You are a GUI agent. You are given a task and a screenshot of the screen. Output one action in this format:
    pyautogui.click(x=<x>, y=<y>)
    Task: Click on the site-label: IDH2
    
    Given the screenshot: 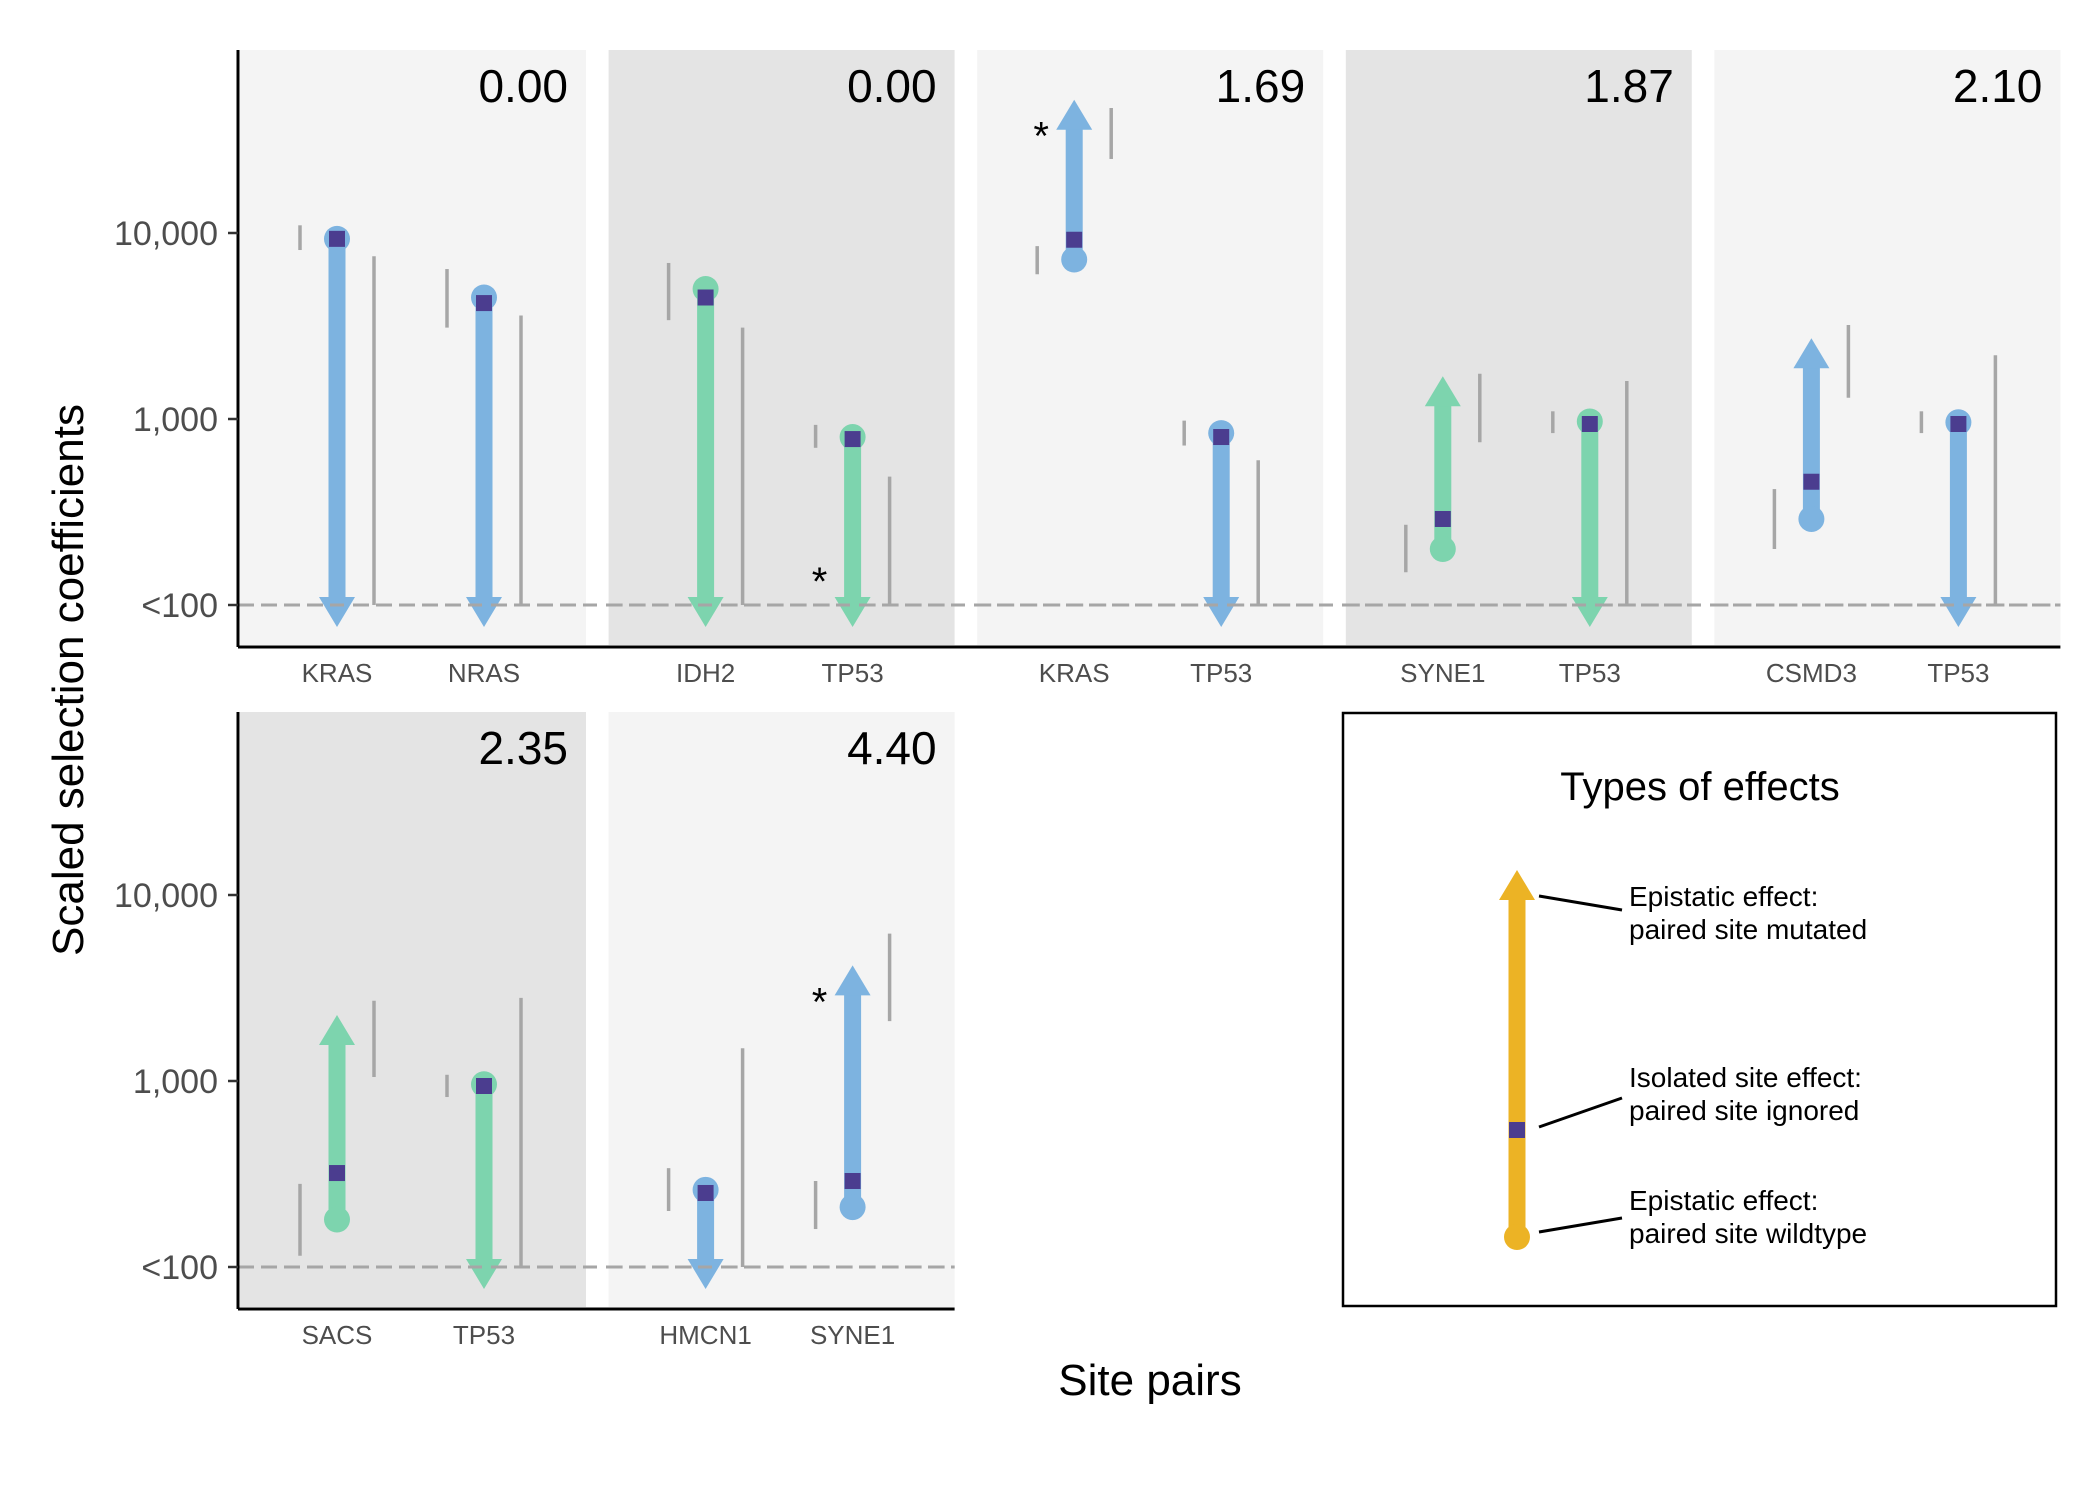 What is the action you would take?
    pyautogui.click(x=705, y=673)
    